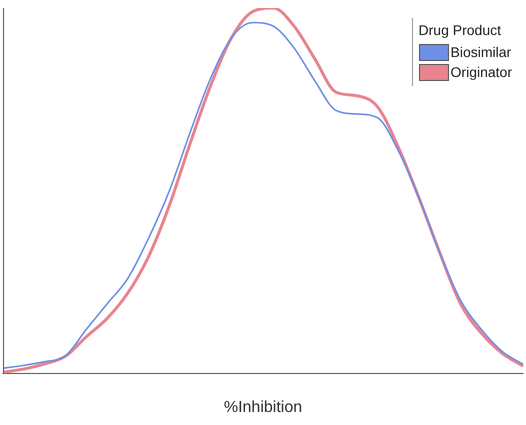  What do you see at coordinates (263, 407) in the screenshot?
I see `x-axis-title: %Inhibition` at bounding box center [263, 407].